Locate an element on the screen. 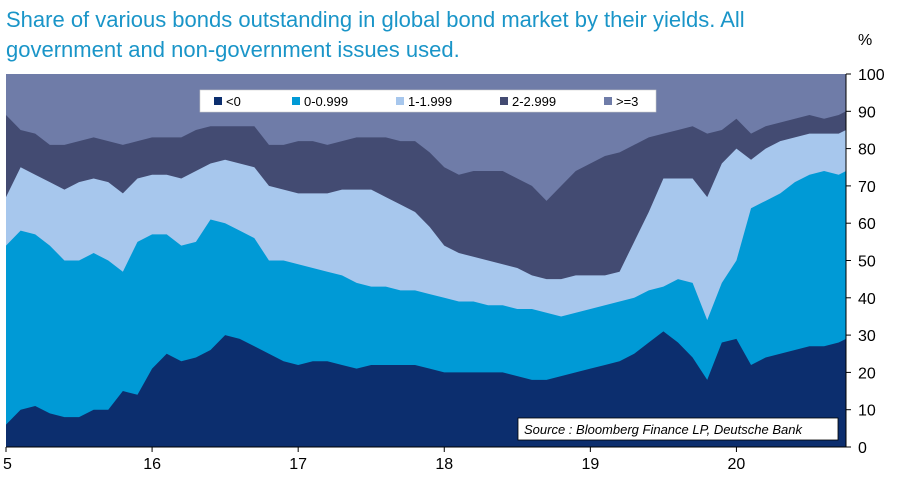  y-tick-label: 80 is located at coordinates (867, 150).